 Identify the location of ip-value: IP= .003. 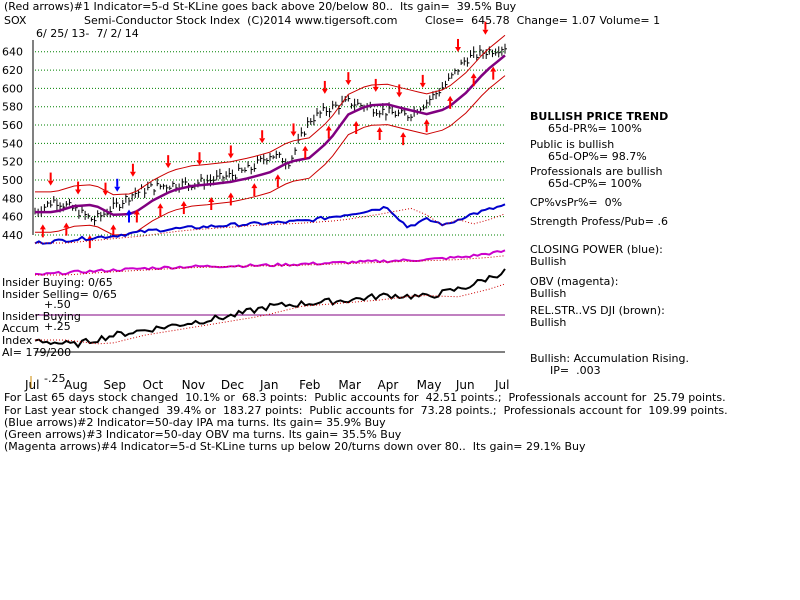
(575, 370).